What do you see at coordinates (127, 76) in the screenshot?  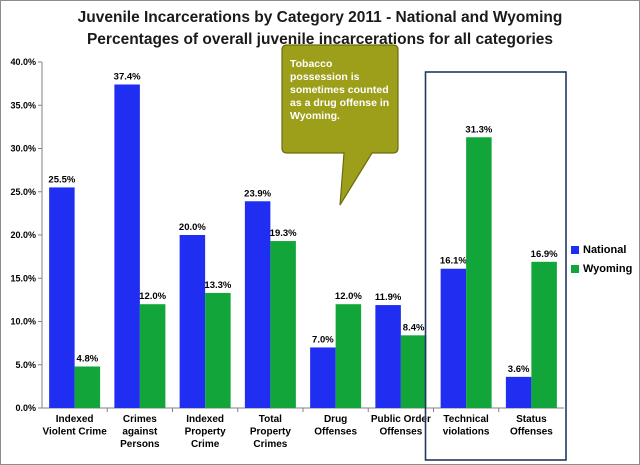 I see `data-label: 37.4%` at bounding box center [127, 76].